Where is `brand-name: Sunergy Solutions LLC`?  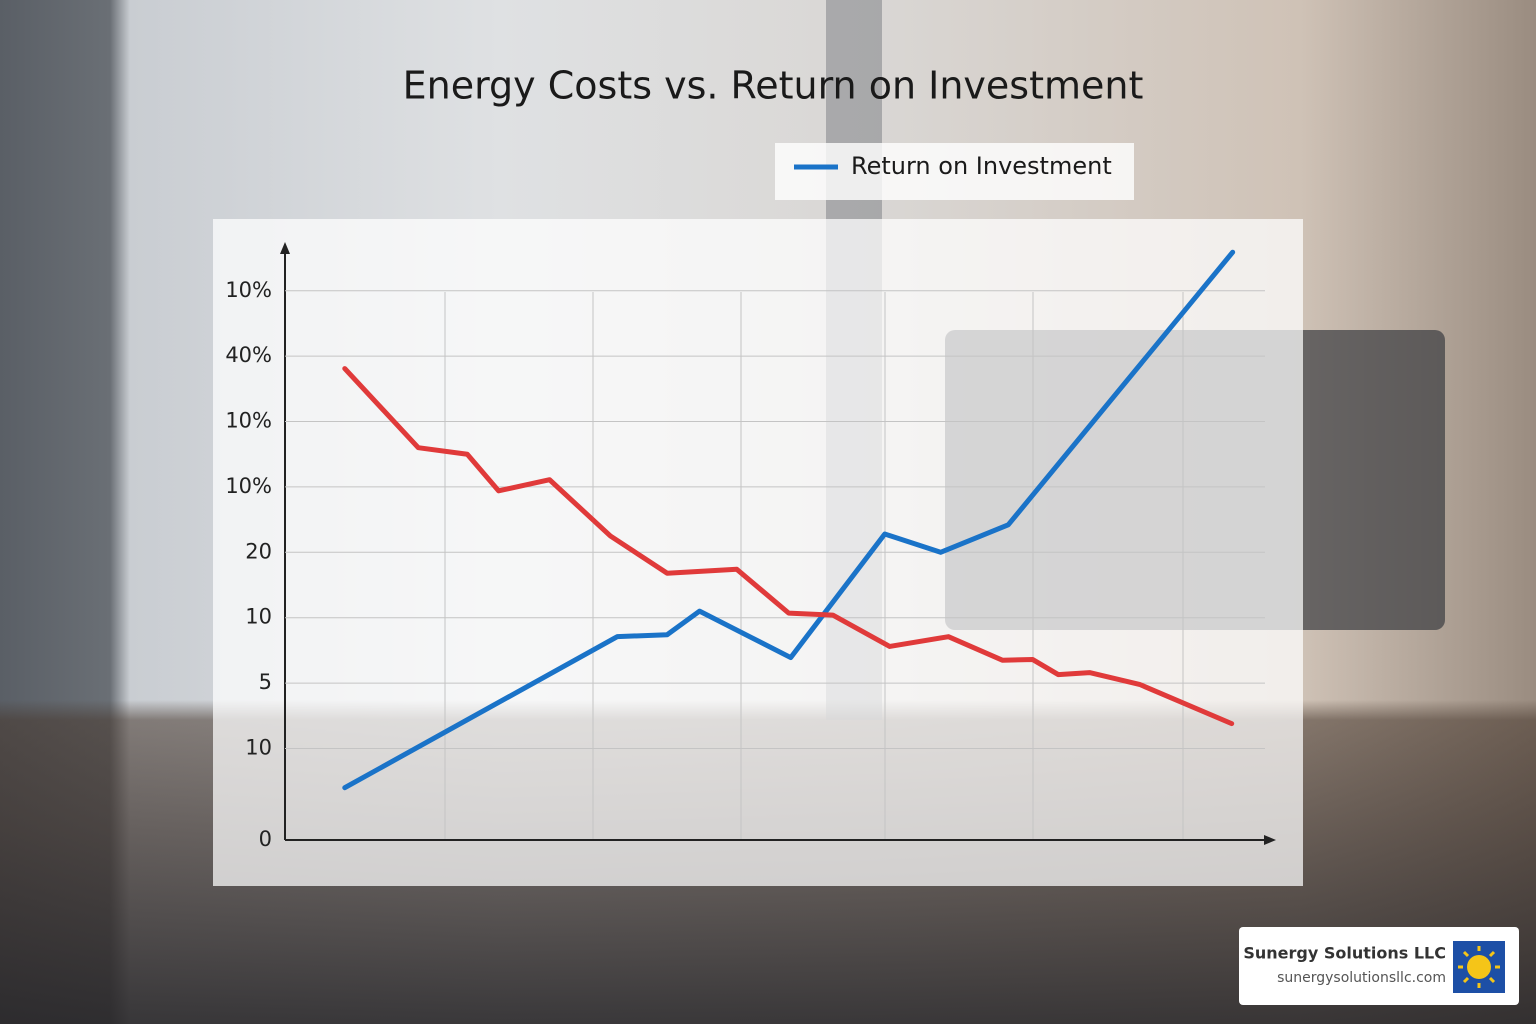
brand-name: Sunergy Solutions LLC is located at coordinates (1344, 953).